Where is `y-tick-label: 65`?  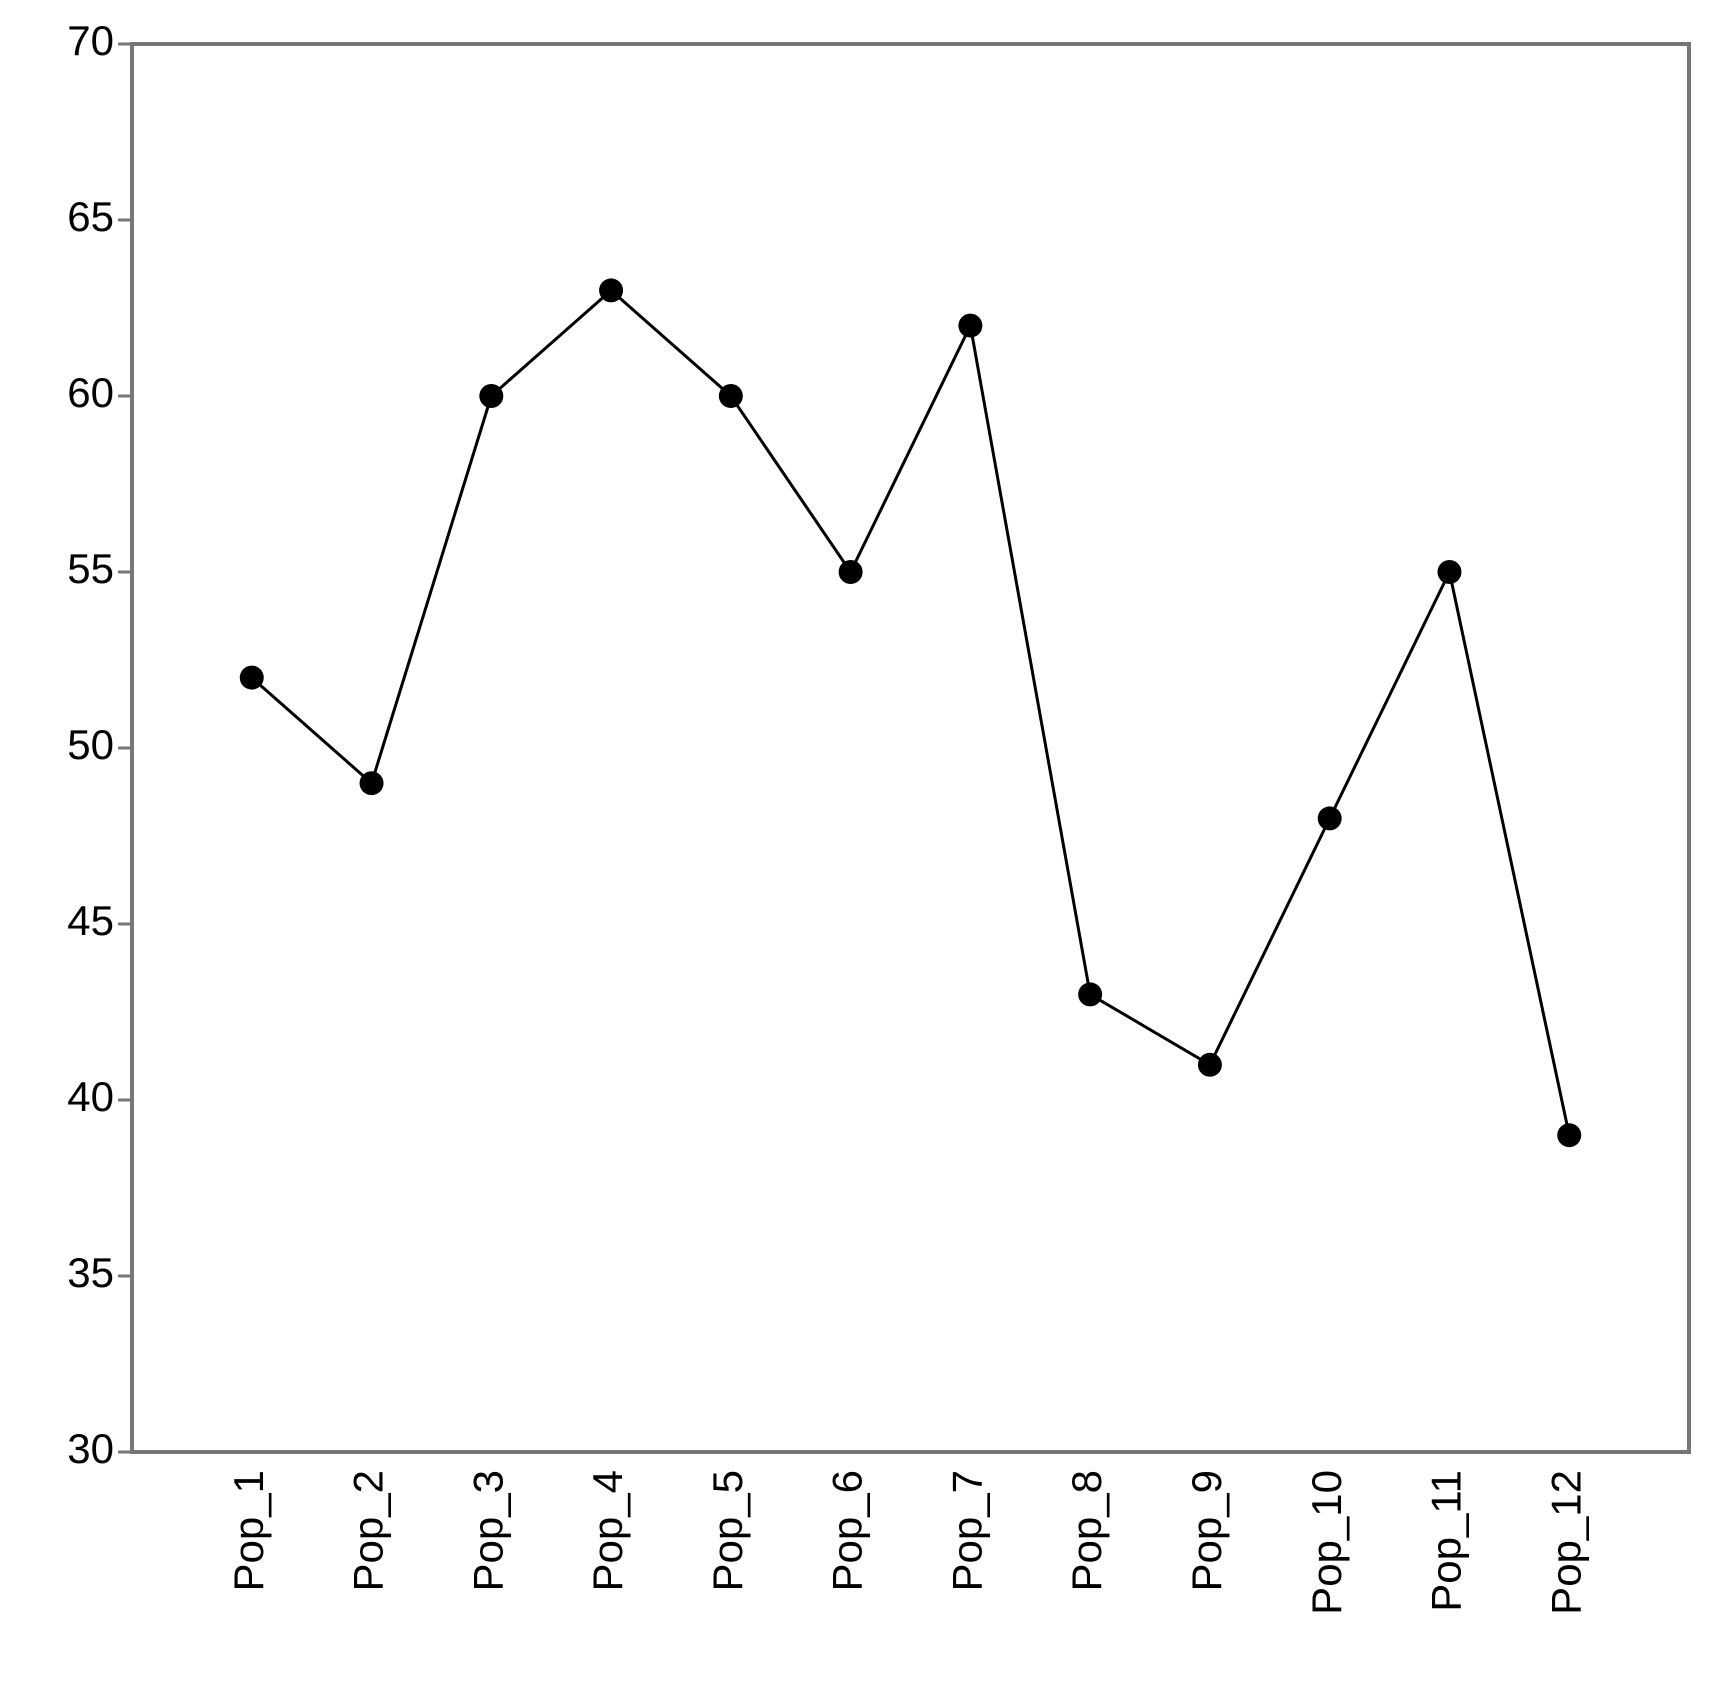
y-tick-label: 65 is located at coordinates (90, 216).